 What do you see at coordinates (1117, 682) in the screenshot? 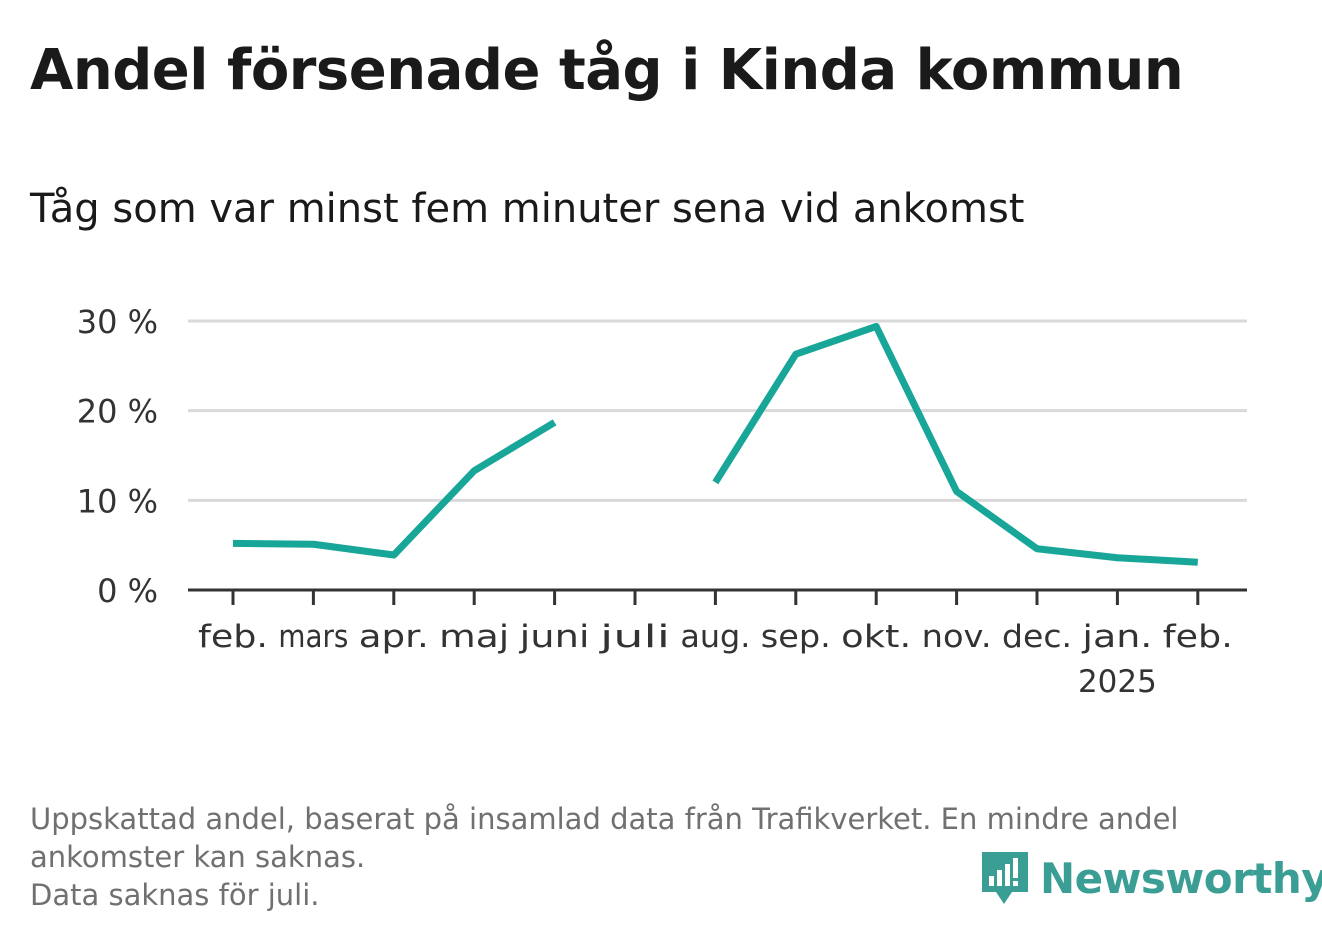
I see `x-tick-sublabel: 2025` at bounding box center [1117, 682].